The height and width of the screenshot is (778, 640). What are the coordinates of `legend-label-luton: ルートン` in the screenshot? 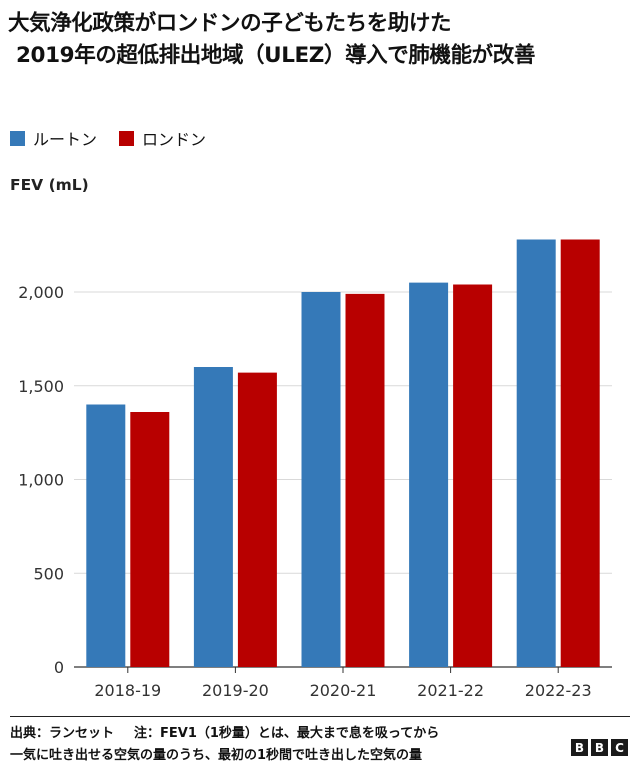 It's located at (65, 139).